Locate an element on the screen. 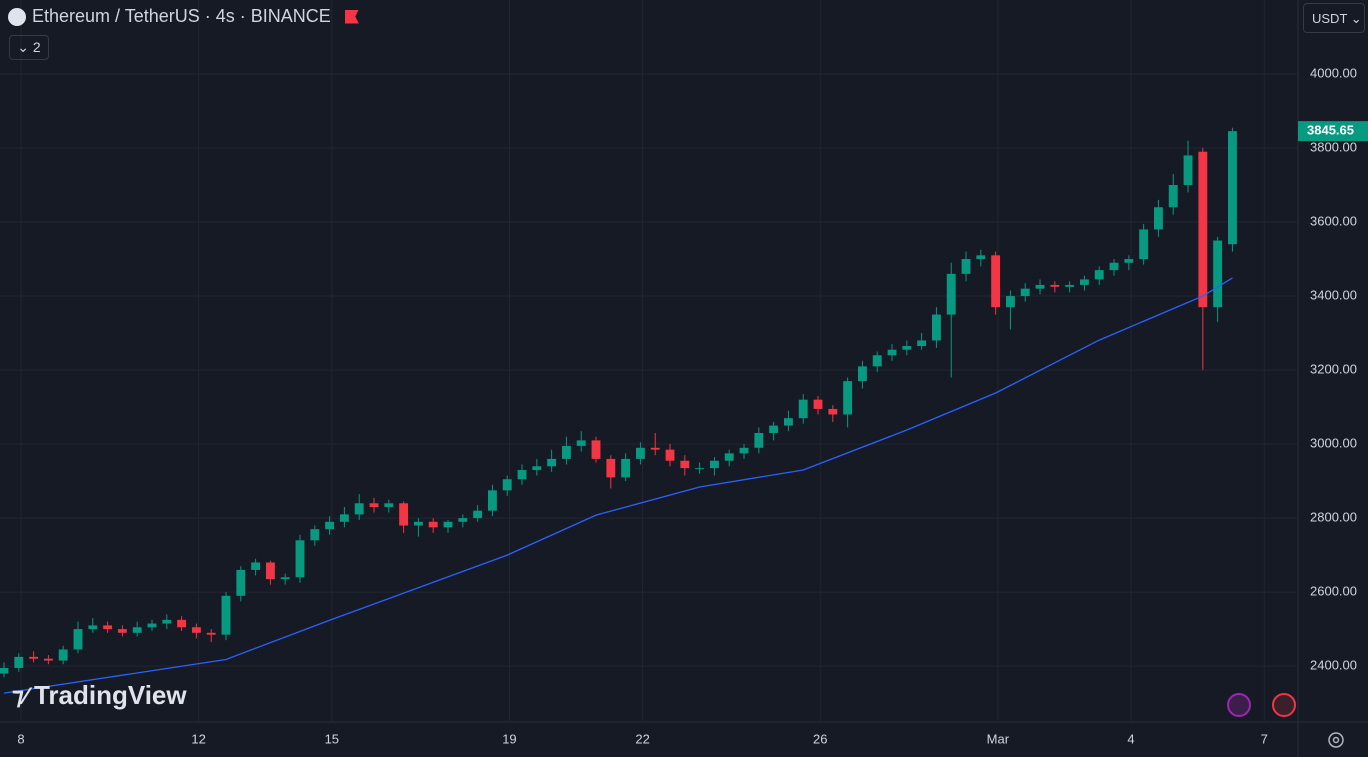 The image size is (1368, 757). indicator-toggle: ⌄ 2 is located at coordinates (29, 47).